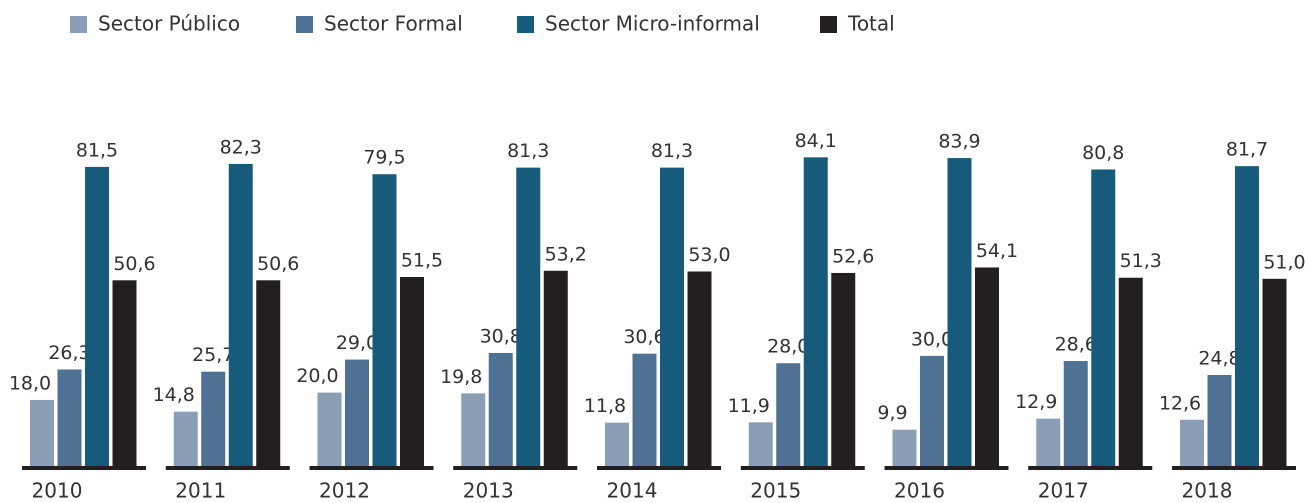  I want to click on value-label: 11,9, so click(749, 406).